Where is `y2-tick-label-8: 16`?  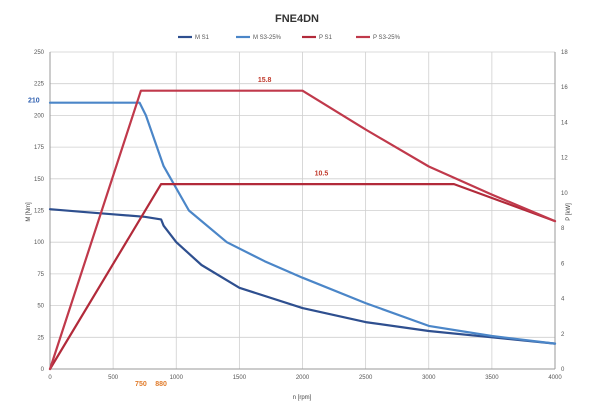 y2-tick-label-8: 16 is located at coordinates (564, 88).